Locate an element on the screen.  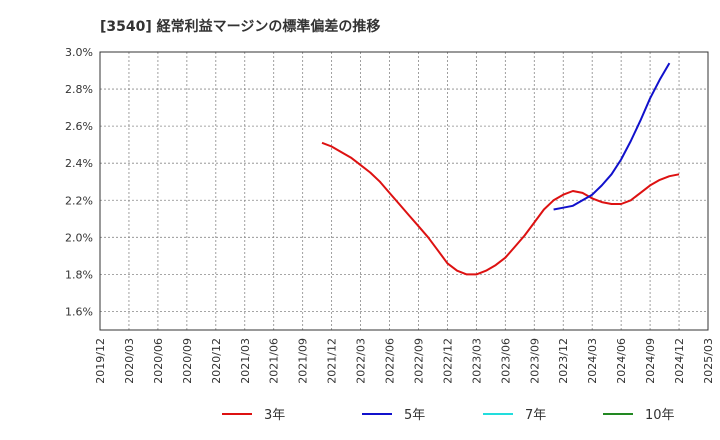
x-tick-label: 2023/06 is located at coordinates (505, 361).